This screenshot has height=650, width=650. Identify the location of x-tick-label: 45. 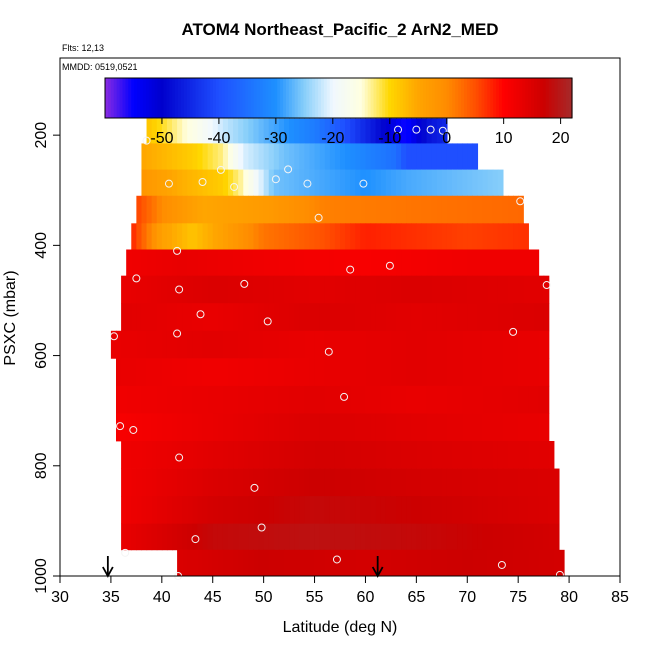
(213, 597).